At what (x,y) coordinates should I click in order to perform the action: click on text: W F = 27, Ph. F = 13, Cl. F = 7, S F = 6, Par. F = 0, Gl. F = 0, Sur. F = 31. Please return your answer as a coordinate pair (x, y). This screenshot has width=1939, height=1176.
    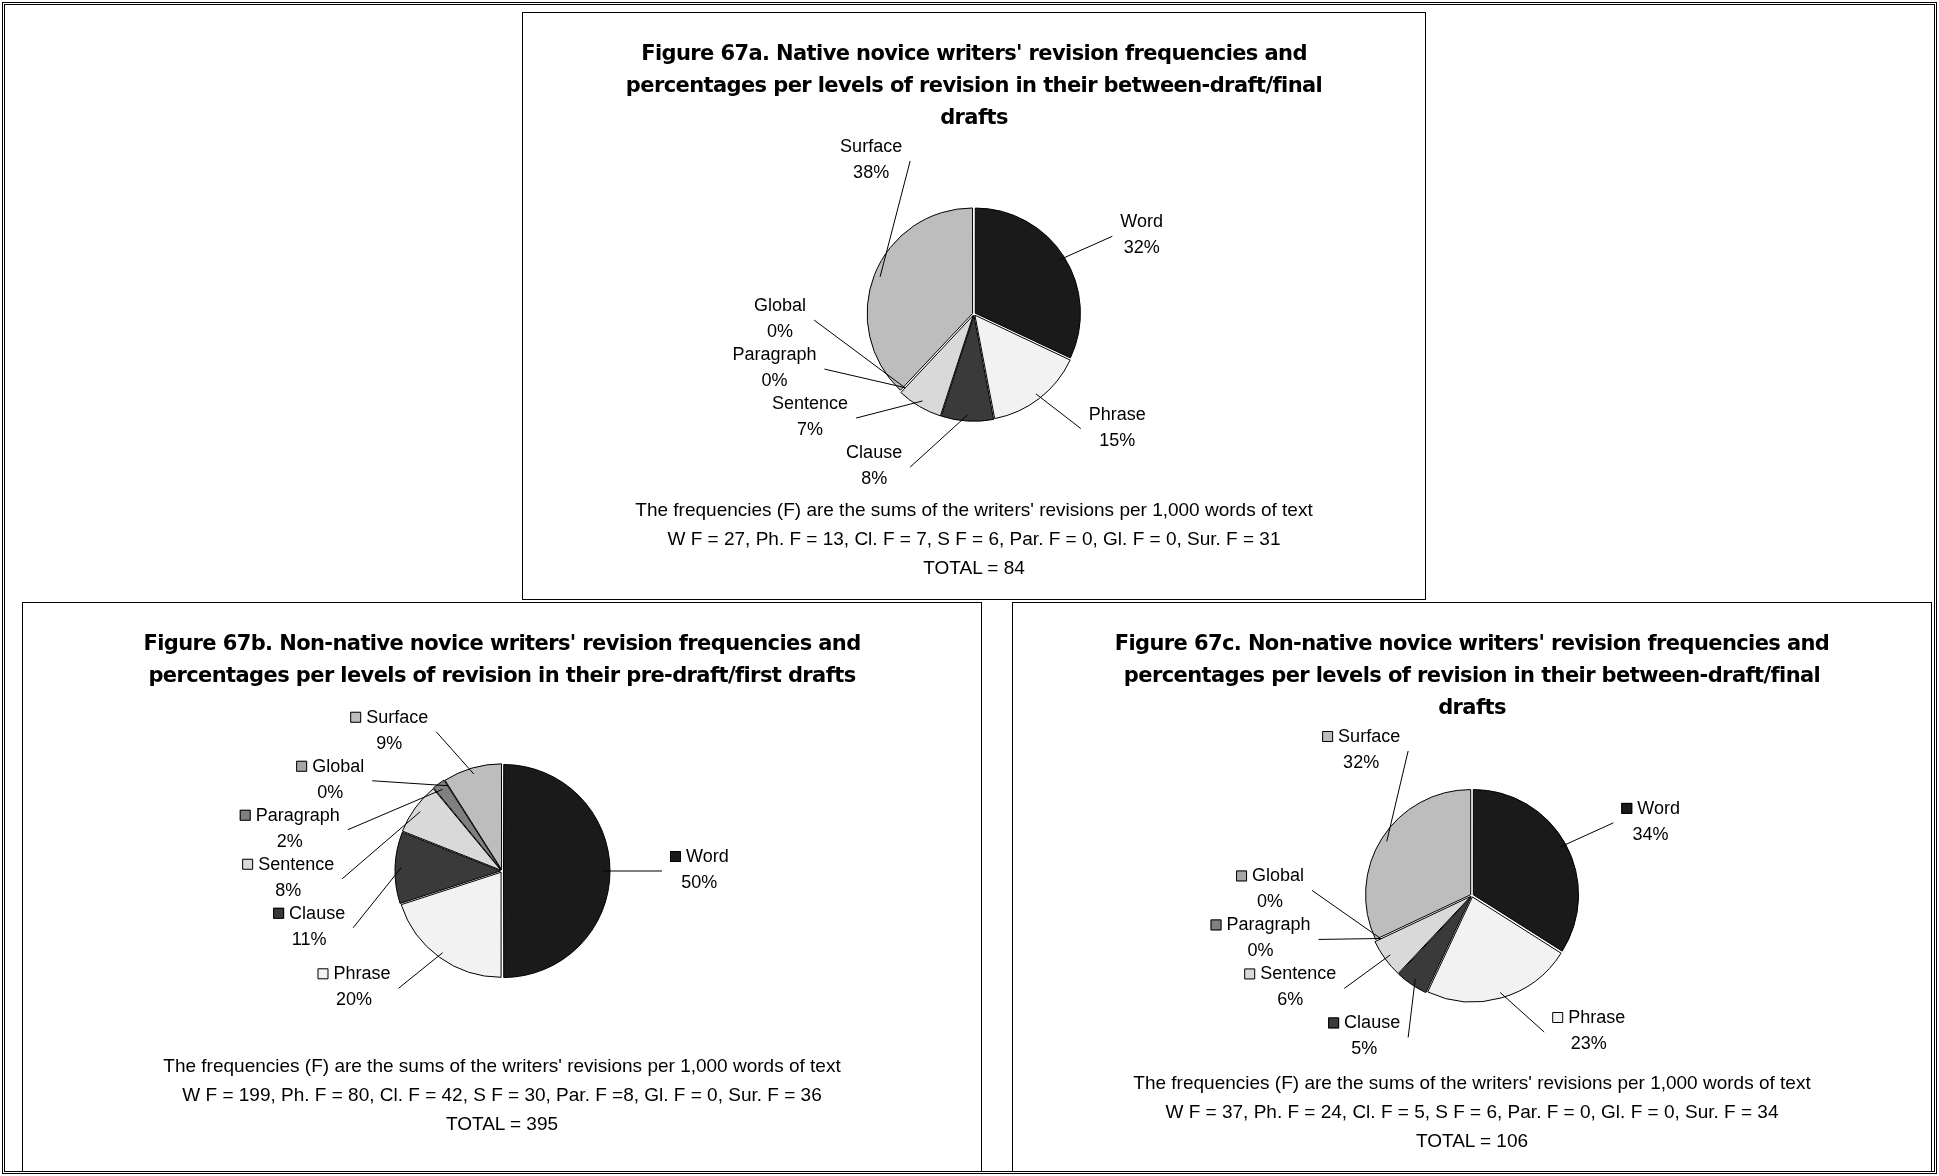
    Looking at the image, I should click on (974, 539).